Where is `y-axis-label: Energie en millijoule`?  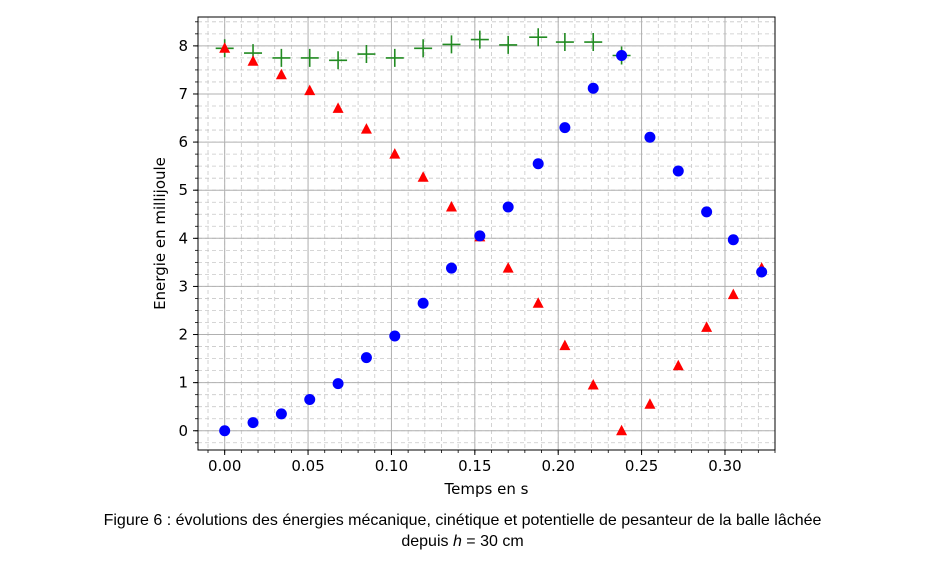
y-axis-label: Energie en millijoule is located at coordinates (160, 233).